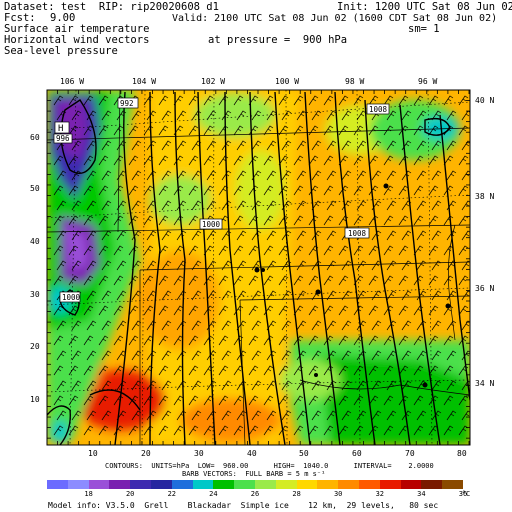 The image size is (512, 512). Describe the element at coordinates (410, 453) in the screenshot. I see `x-tick: 70` at that location.